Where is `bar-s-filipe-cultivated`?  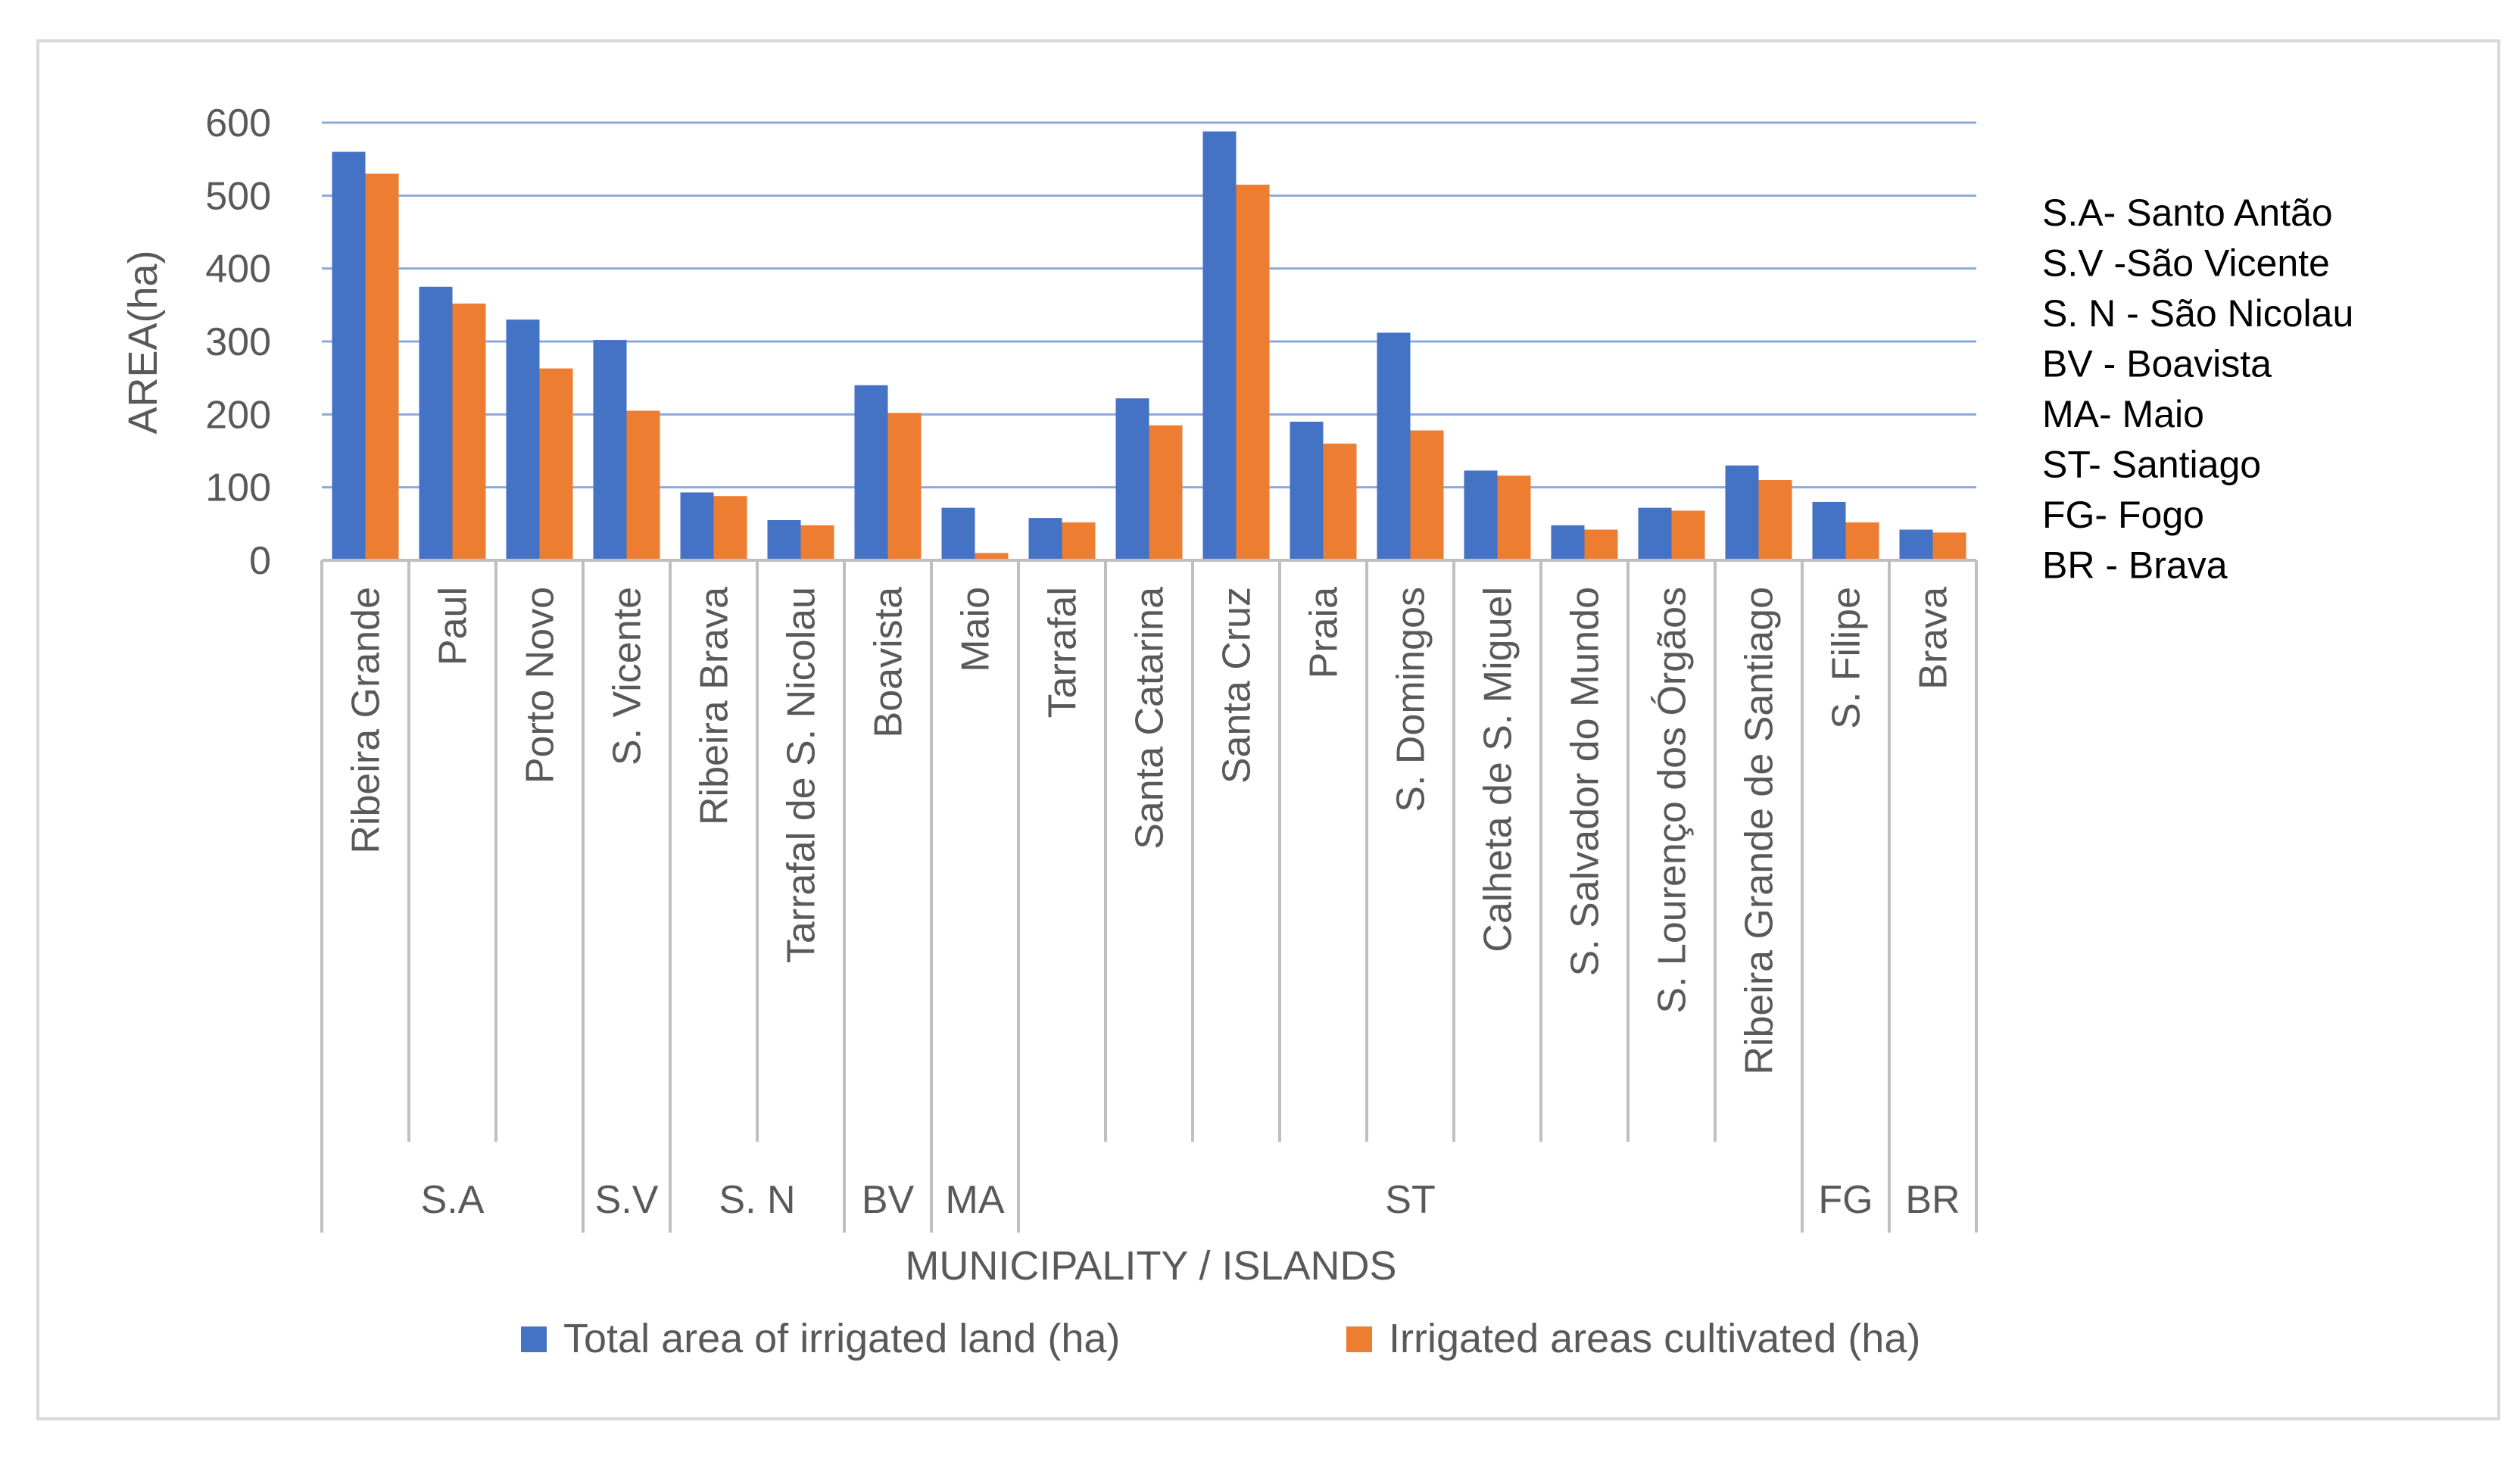 bar-s-filipe-cultivated is located at coordinates (1862, 541).